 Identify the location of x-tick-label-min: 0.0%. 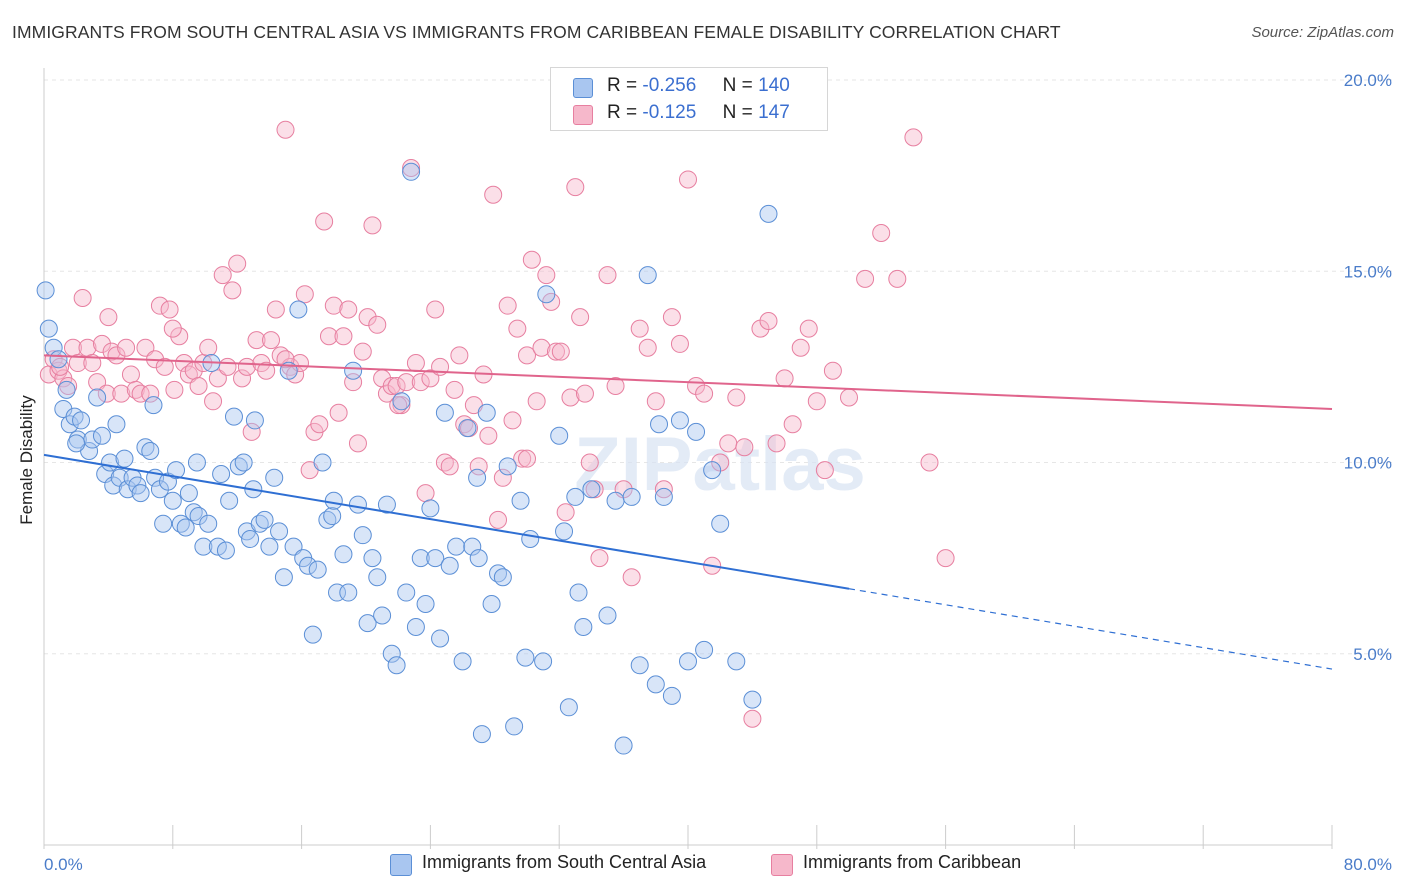
(63, 864).